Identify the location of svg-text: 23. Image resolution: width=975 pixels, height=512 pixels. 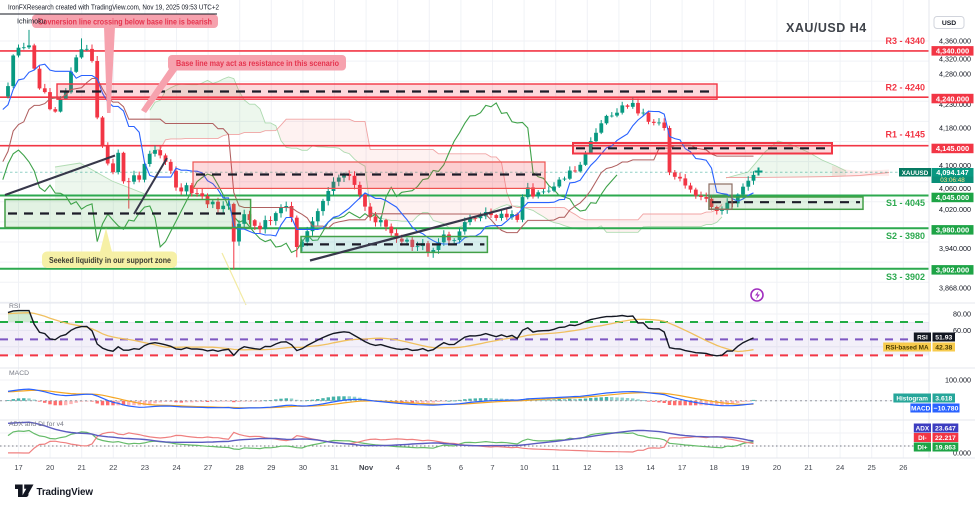
(145, 467).